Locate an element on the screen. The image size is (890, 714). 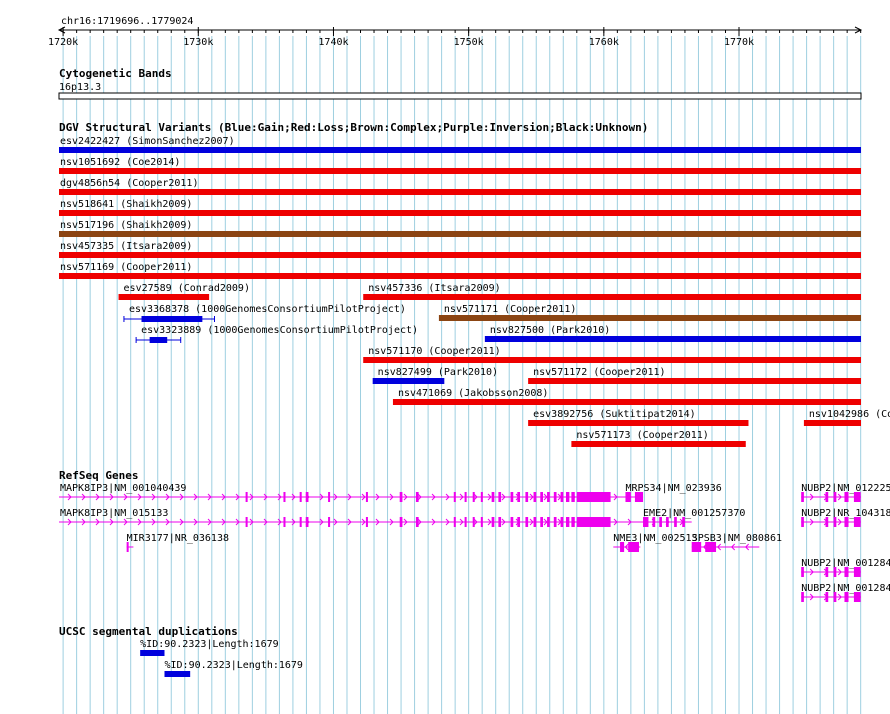
ruler-tick-label: 1770k is located at coordinates (739, 42).